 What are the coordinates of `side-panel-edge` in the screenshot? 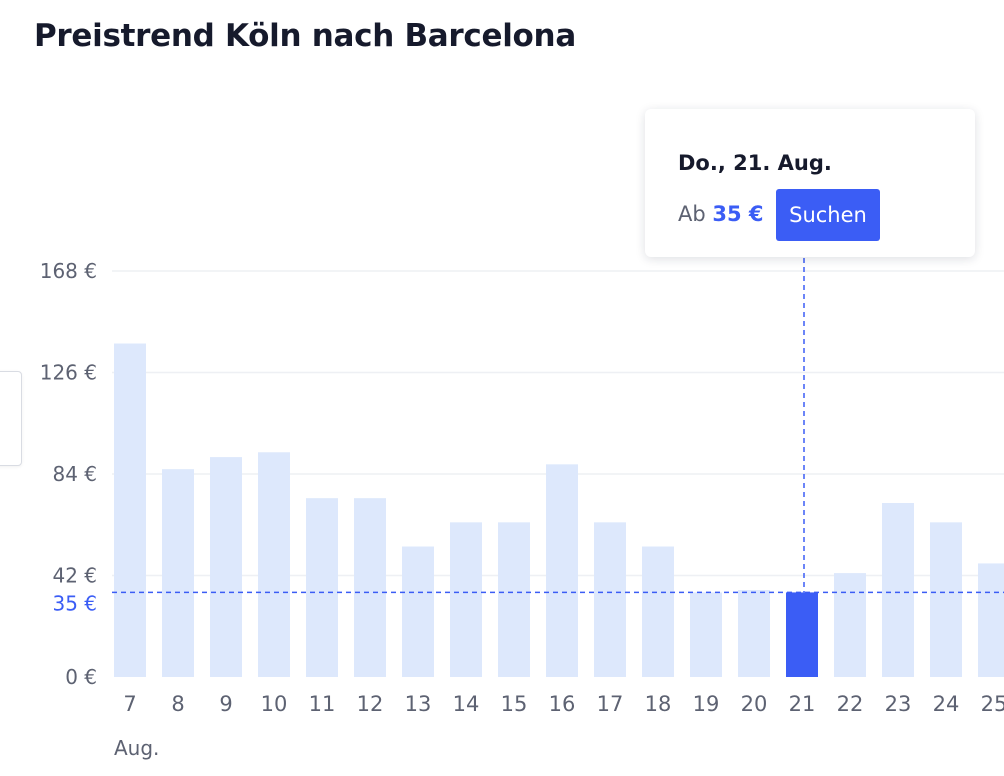 It's located at (11, 418).